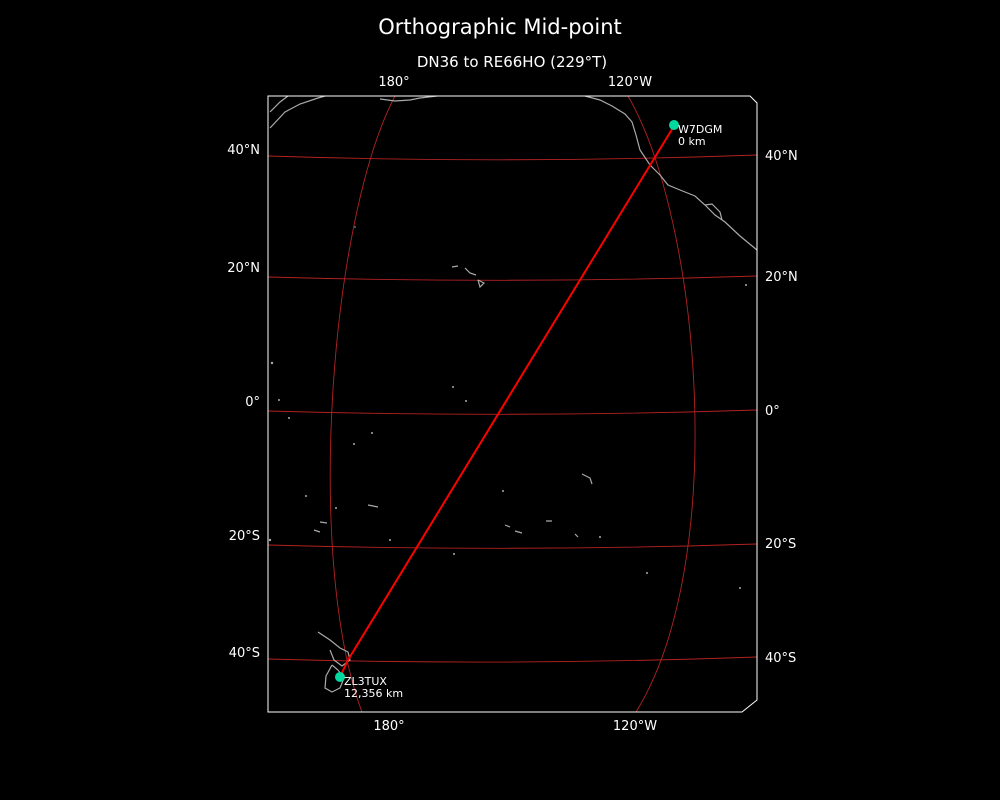  Describe the element at coordinates (512, 659) in the screenshot. I see `parallel-40s` at that location.